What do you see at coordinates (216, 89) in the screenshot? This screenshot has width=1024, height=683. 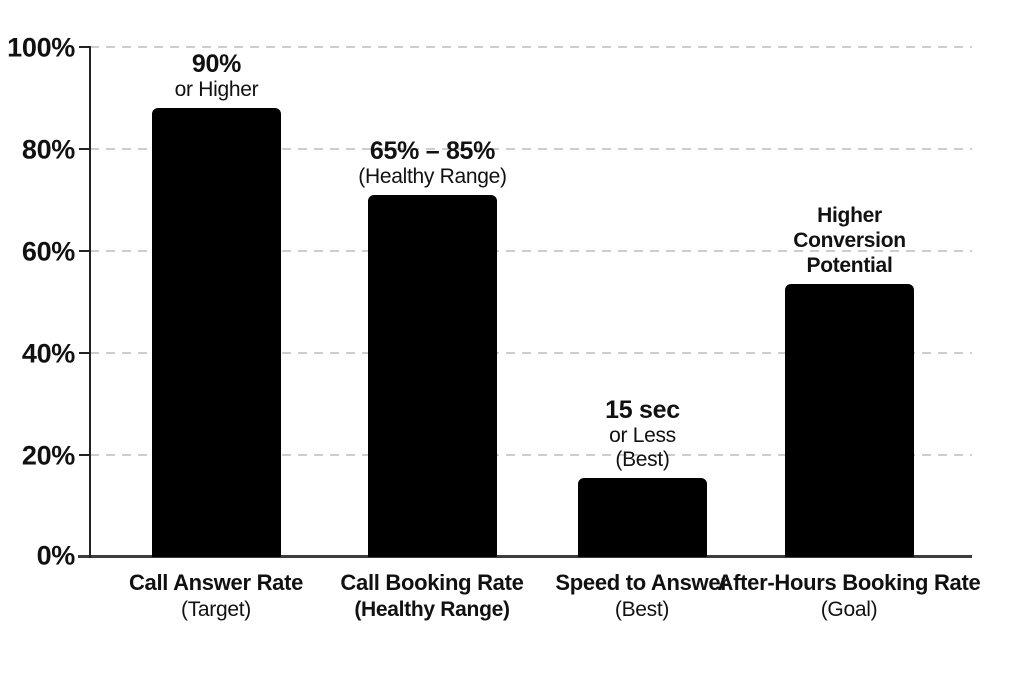 I see `annotation-line: or Higher` at bounding box center [216, 89].